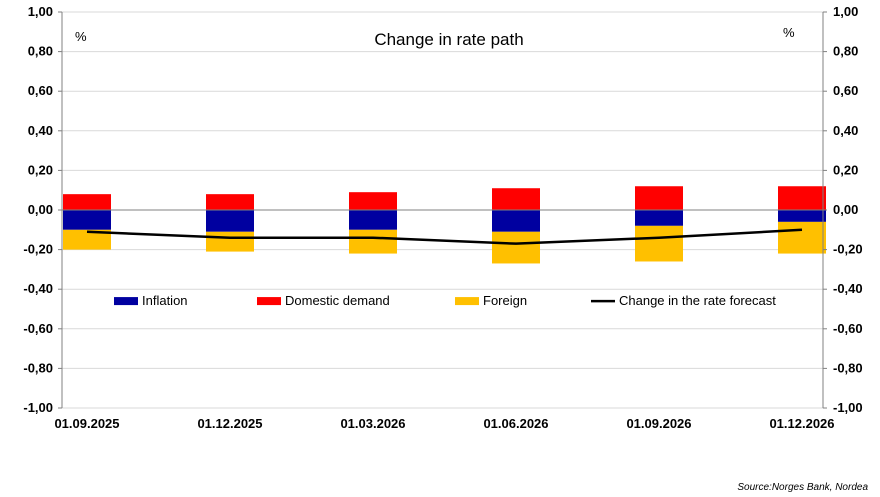 This screenshot has height=497, width=880. Describe the element at coordinates (337, 300) in the screenshot. I see `legend-label: Domestic demand` at that location.